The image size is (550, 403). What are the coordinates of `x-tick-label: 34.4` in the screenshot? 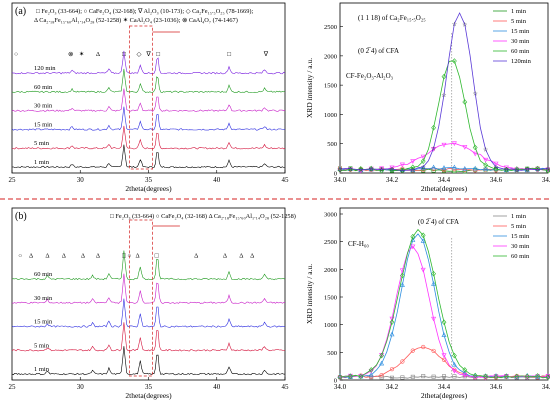 It's located at (444, 180).